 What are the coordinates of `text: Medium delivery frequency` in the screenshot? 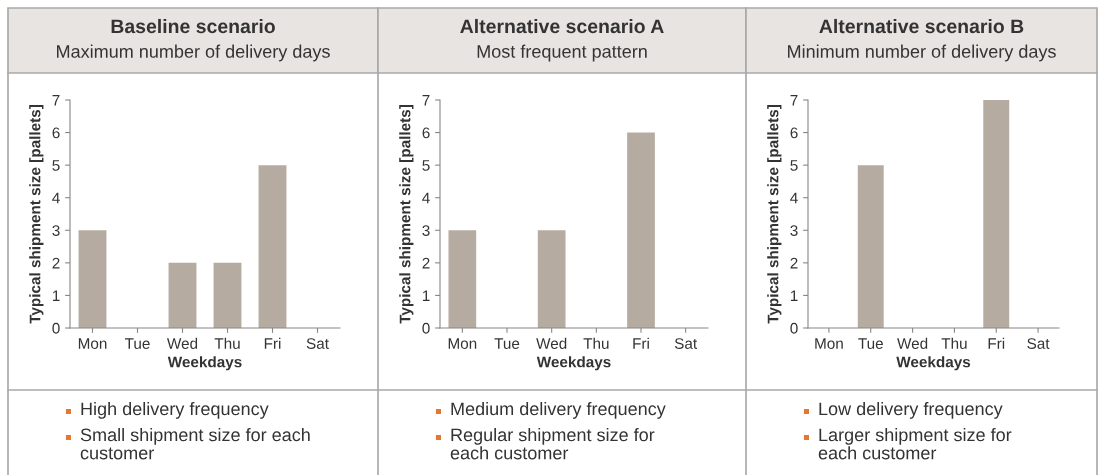 It's located at (558, 410).